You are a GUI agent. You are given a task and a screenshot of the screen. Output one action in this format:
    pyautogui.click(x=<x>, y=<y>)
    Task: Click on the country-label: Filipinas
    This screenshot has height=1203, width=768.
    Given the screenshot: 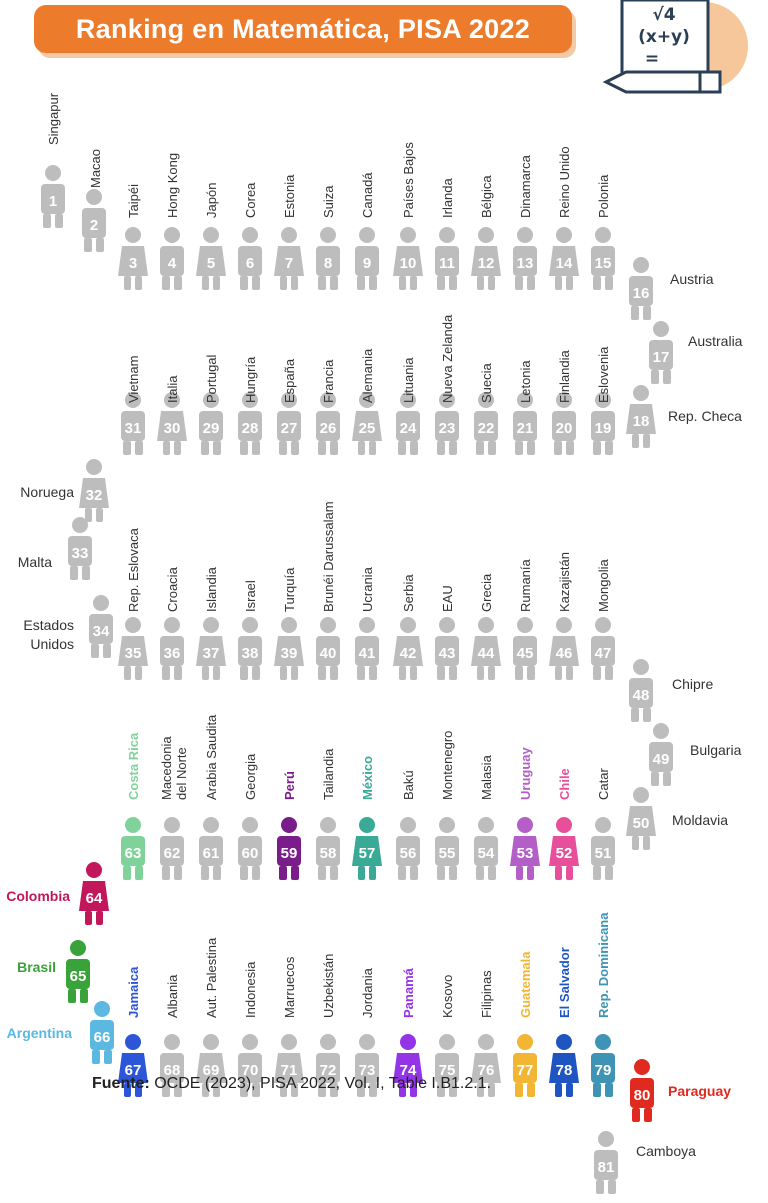 What is the action you would take?
    pyautogui.click(x=486, y=994)
    